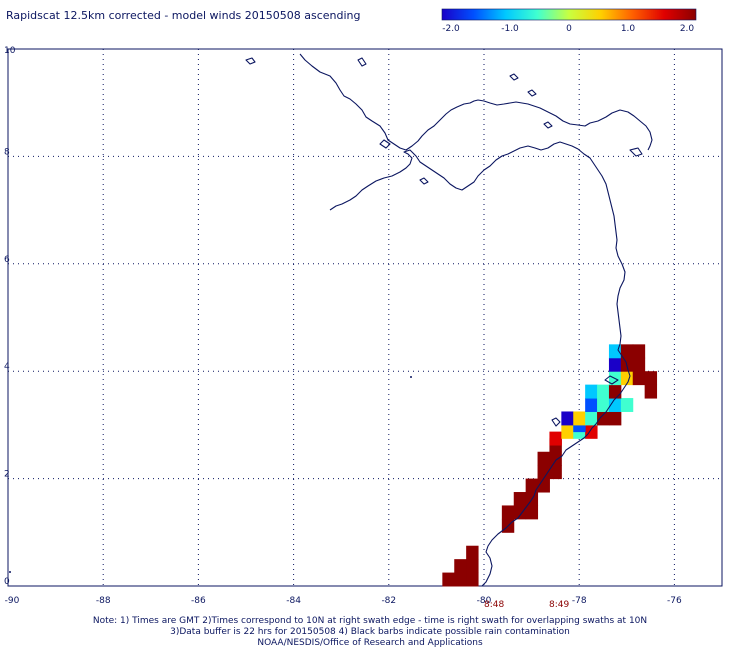 Image resolution: width=740 pixels, height=650 pixels. Describe the element at coordinates (7, 260) in the screenshot. I see `y-tick-label: 6` at that location.